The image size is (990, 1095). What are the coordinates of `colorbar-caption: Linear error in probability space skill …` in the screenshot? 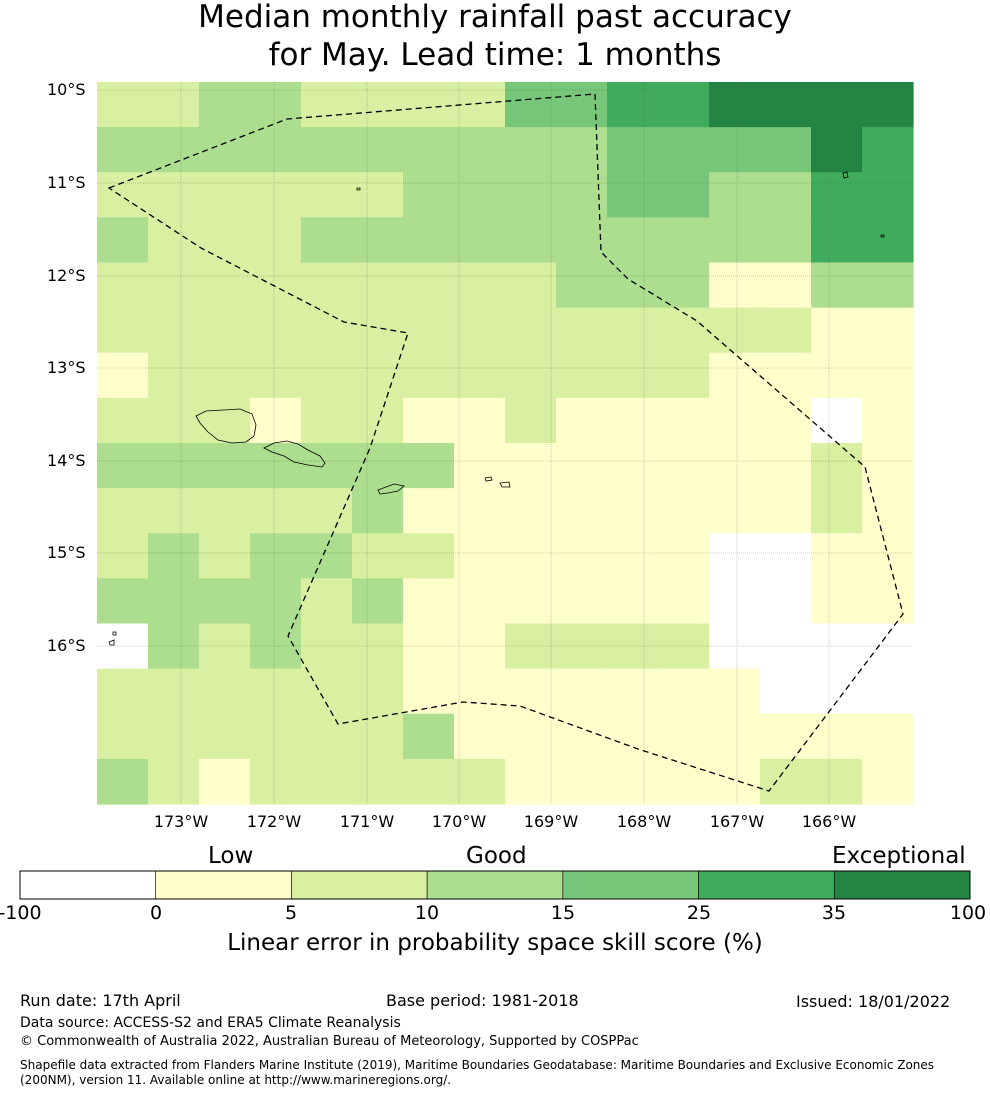 It's located at (495, 943).